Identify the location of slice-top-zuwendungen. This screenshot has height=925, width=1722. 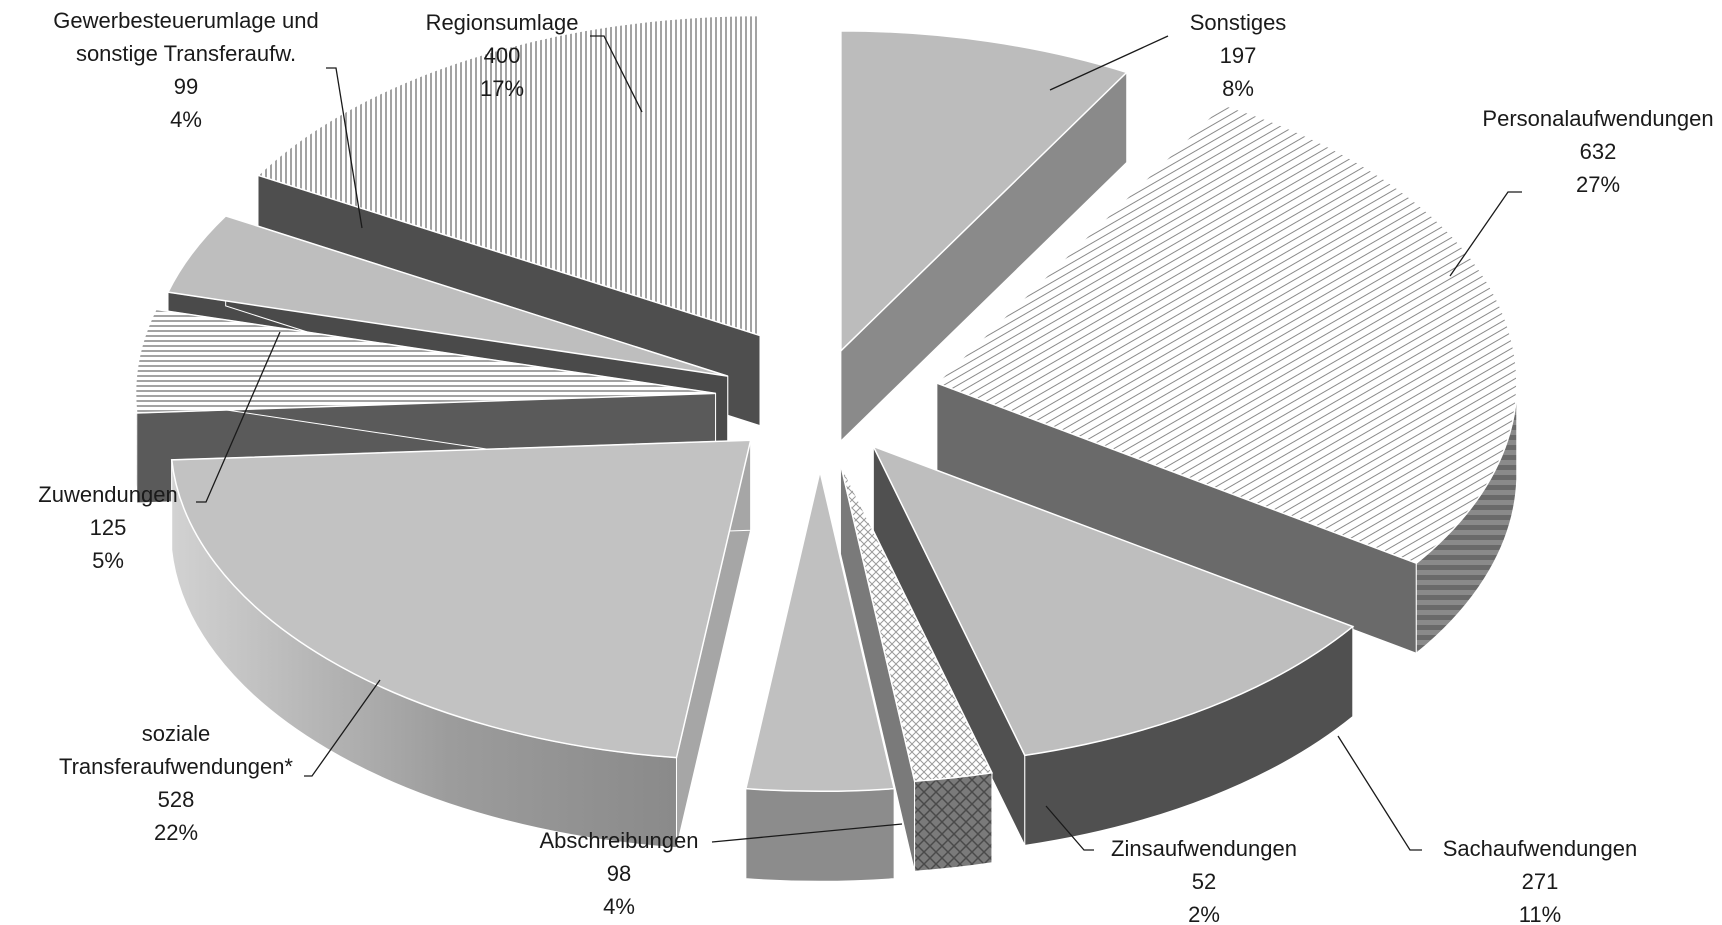
(425, 361).